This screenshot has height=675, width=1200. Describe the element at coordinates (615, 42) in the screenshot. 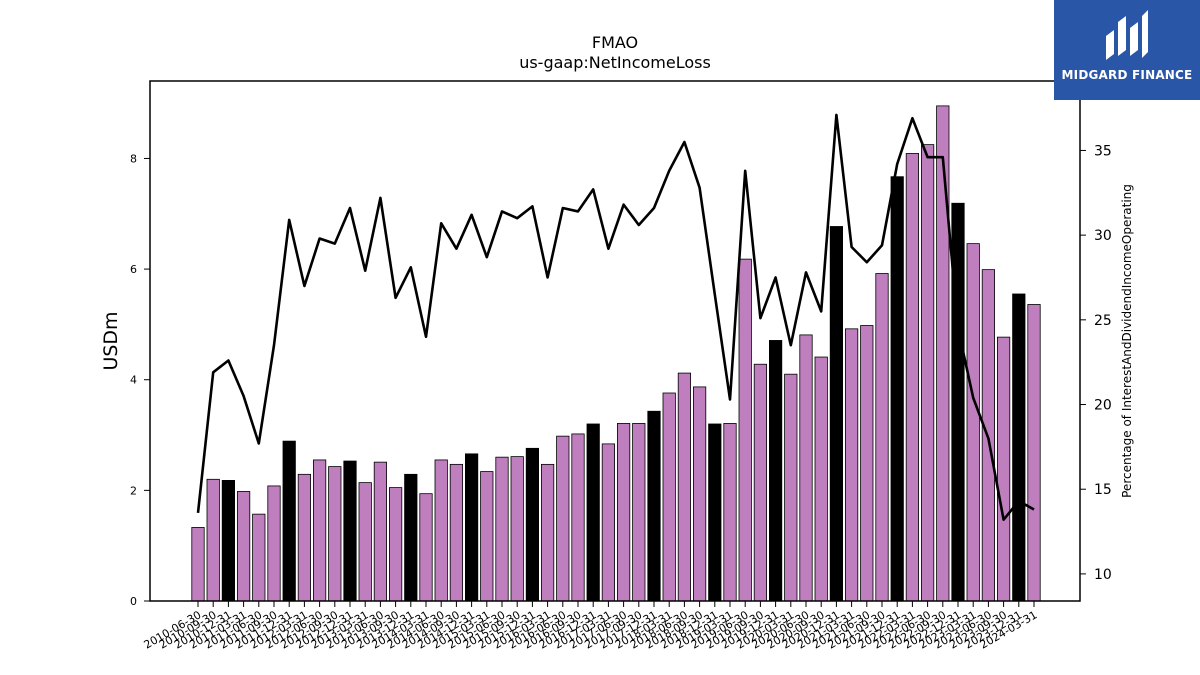

I see `chart-title: FMAO` at that location.